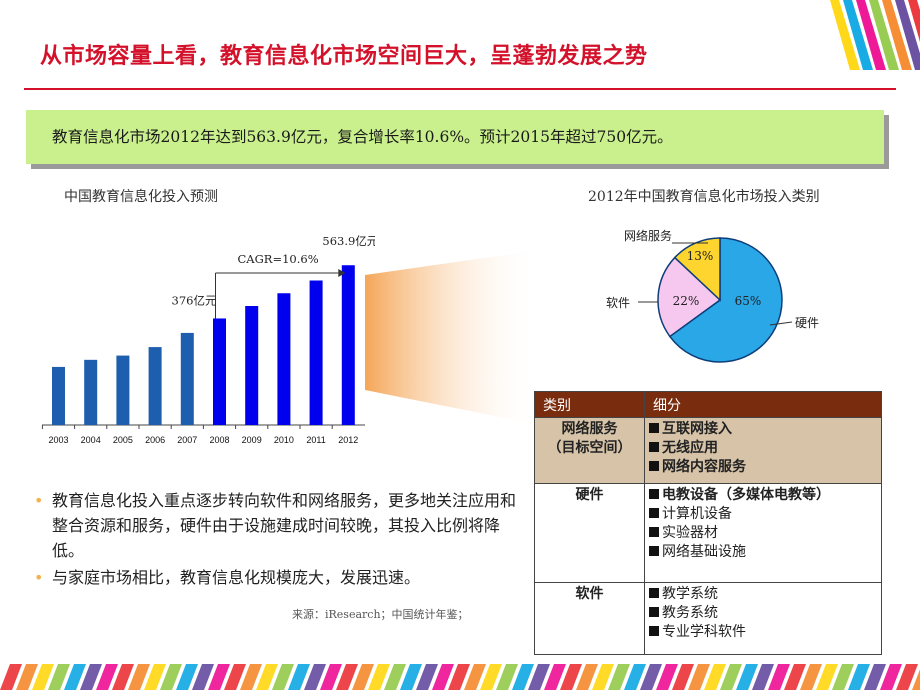  What do you see at coordinates (690, 593) in the screenshot?
I see `subcategory-text: 教学系统` at bounding box center [690, 593].